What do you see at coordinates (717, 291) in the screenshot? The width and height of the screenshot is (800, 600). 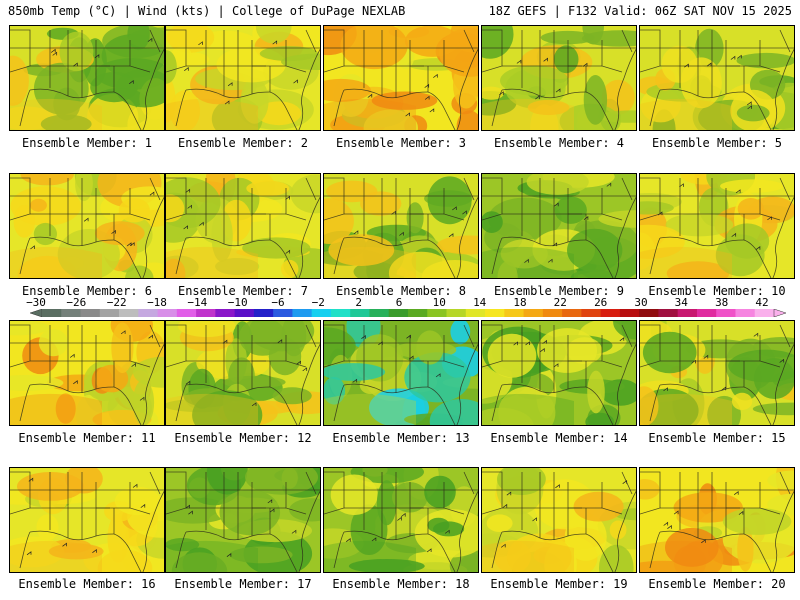 I see `ensemble-member-label: Ensemble Member: 10` at bounding box center [717, 291].